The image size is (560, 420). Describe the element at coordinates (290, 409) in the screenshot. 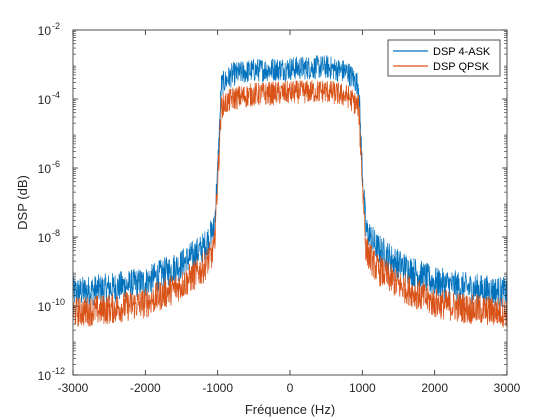

I see `x-axis-label: Fréquence (Hz)` at that location.